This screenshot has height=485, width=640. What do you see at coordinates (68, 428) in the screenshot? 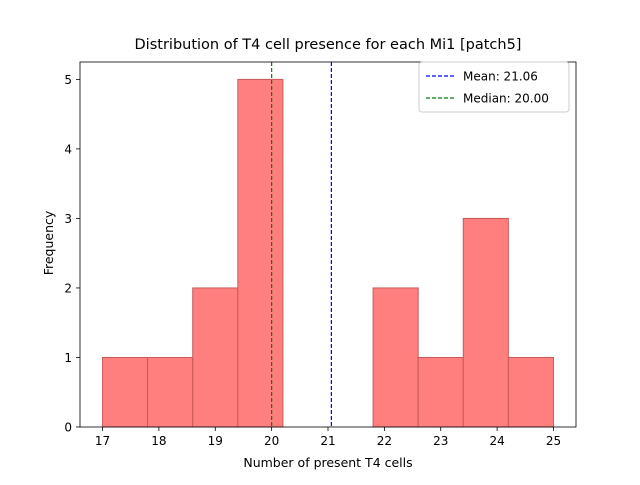
I see `y-tick-label: 0` at bounding box center [68, 428].